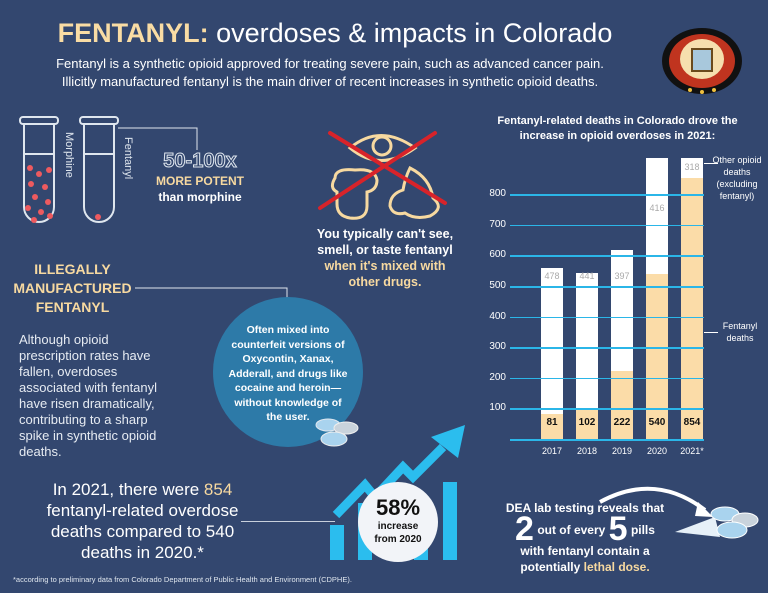  What do you see at coordinates (622, 451) in the screenshot?
I see `x-tick-label: 2019` at bounding box center [622, 451].